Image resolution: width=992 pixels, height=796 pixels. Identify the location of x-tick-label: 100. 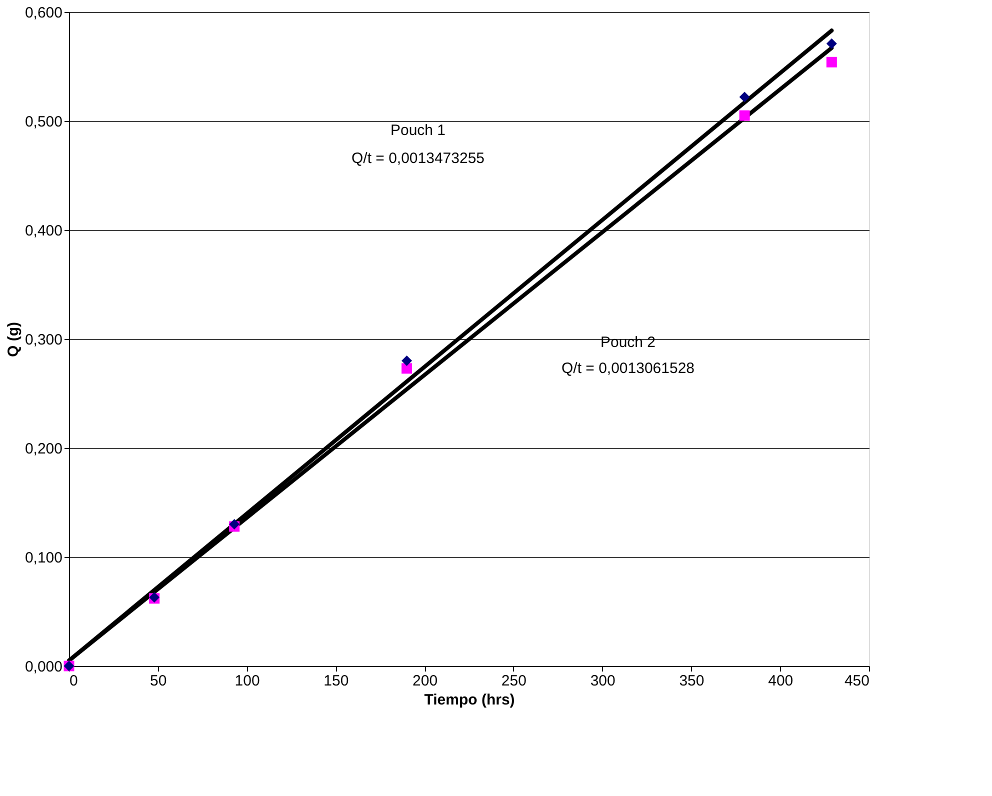
(247, 681).